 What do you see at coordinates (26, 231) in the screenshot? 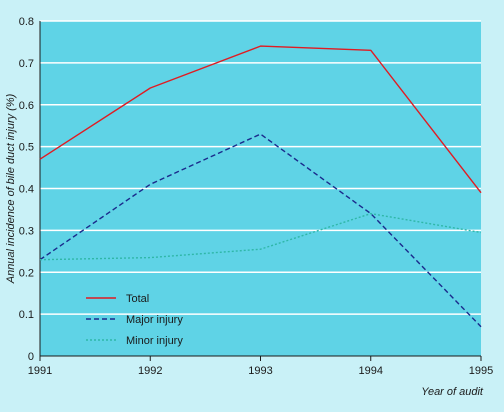
I see `y-tick-label: 0.3` at bounding box center [26, 231].